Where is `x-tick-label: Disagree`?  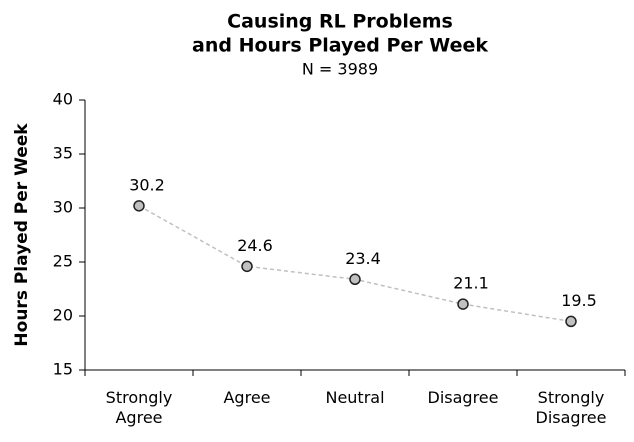 x-tick-label: Disagree is located at coordinates (463, 397).